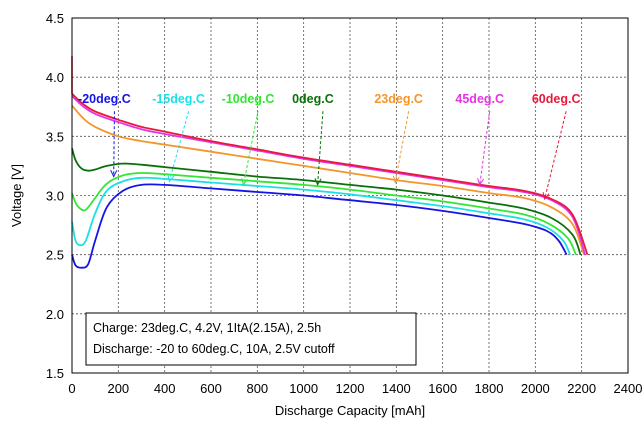  I want to click on leader-arrow-0deg-c, so click(318, 182).